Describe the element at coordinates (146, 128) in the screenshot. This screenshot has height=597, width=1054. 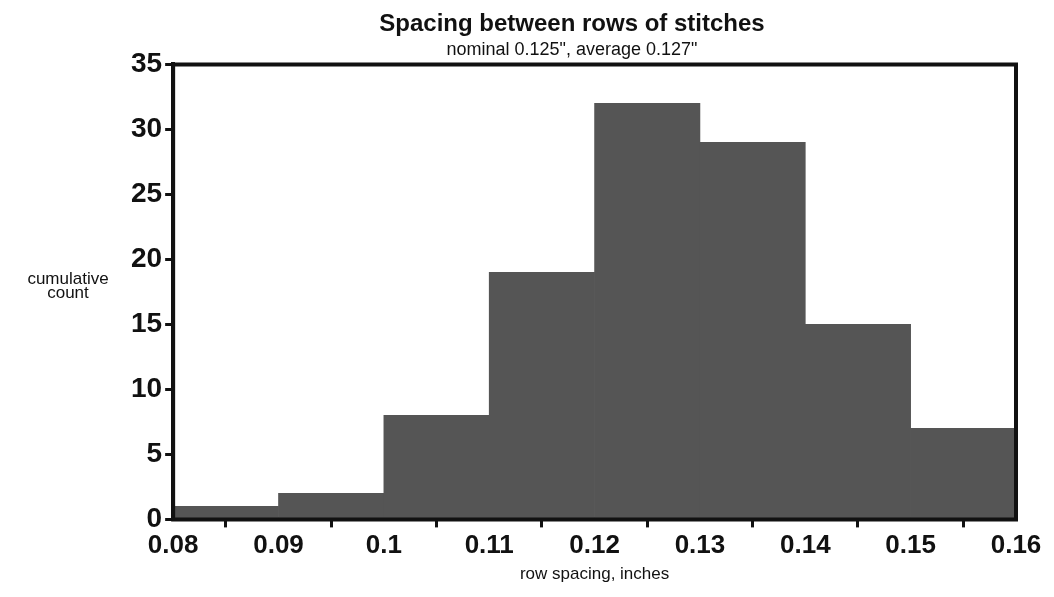
I see `y-tick-label: 30` at that location.